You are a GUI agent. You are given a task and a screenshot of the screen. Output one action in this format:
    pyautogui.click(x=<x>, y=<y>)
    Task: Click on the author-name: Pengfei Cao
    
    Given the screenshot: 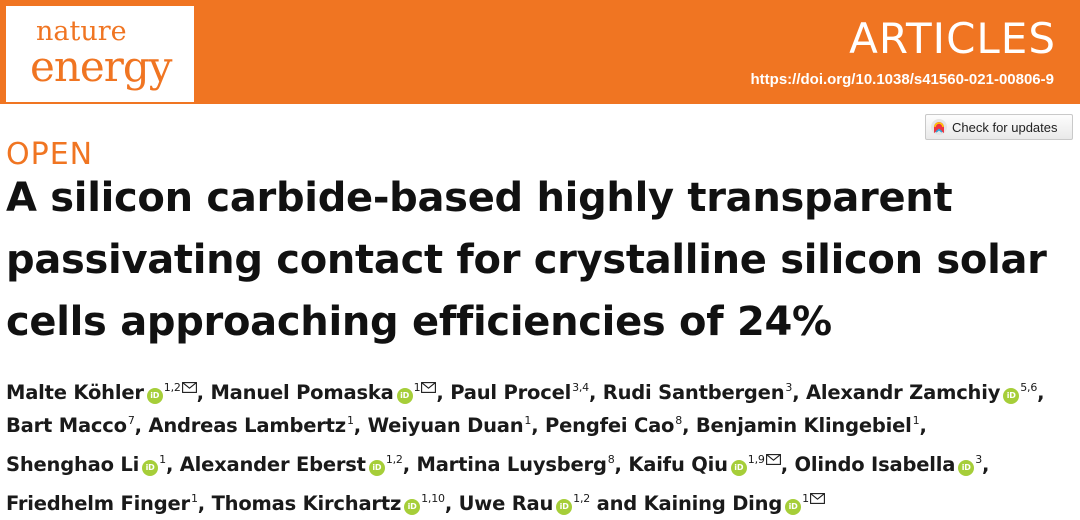 What is the action you would take?
    pyautogui.click(x=610, y=425)
    